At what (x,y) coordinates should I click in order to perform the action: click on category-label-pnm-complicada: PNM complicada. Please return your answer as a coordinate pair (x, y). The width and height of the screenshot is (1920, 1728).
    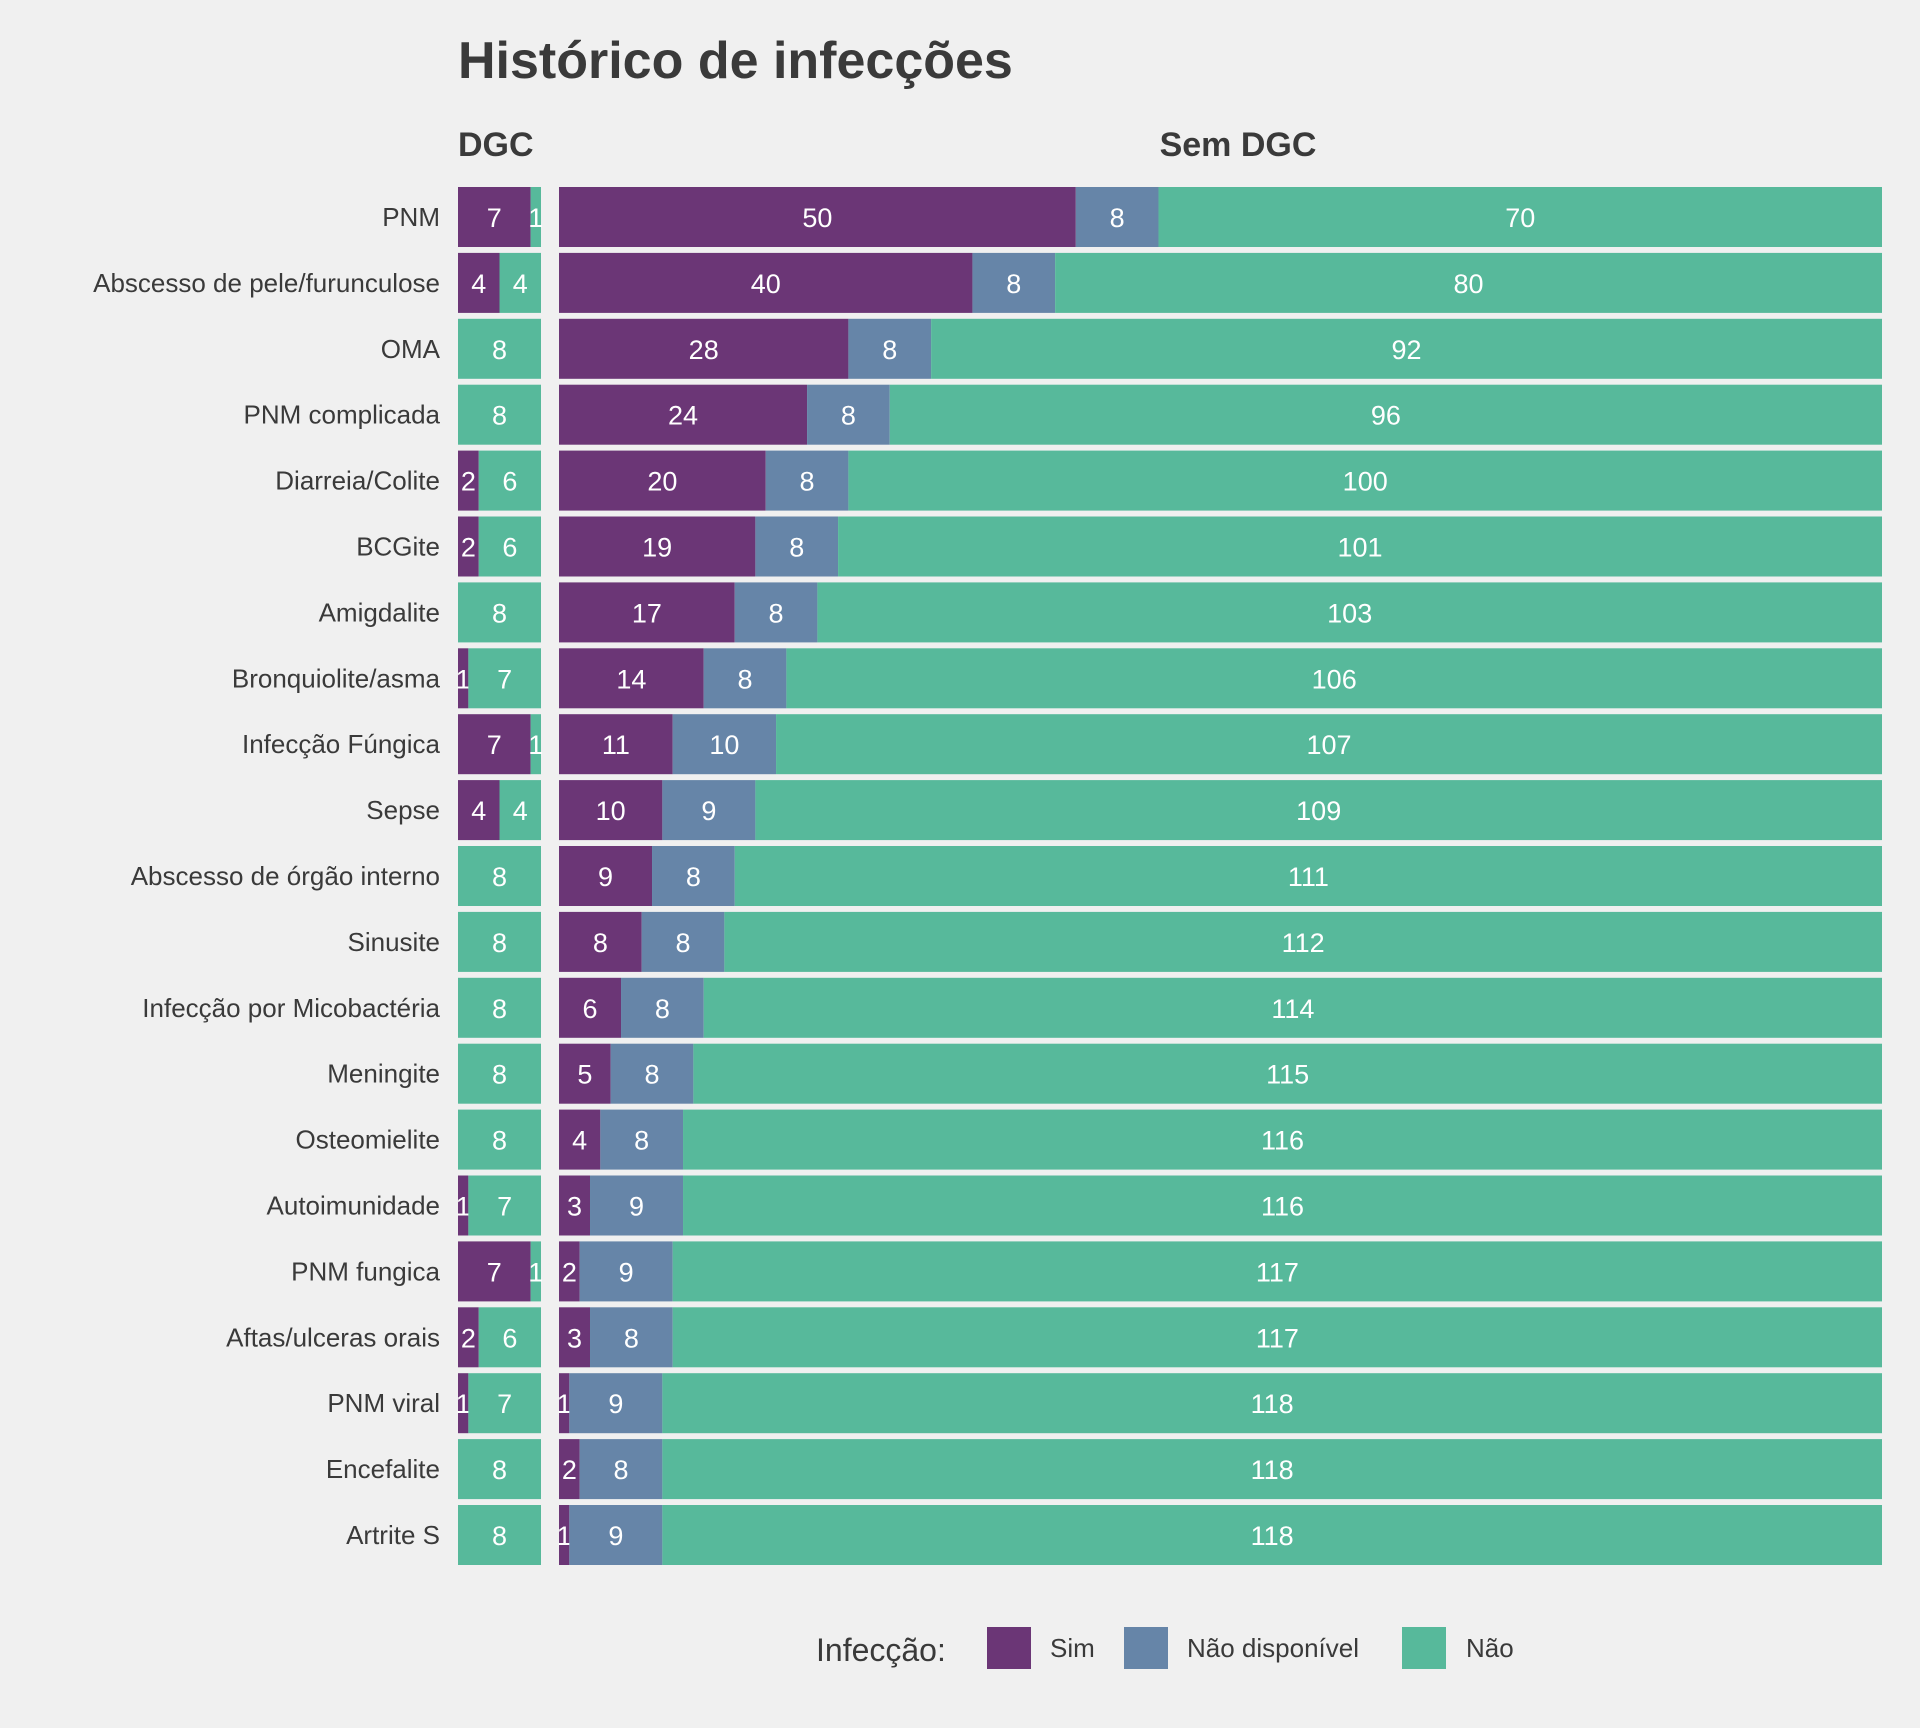
    Looking at the image, I should click on (341, 415).